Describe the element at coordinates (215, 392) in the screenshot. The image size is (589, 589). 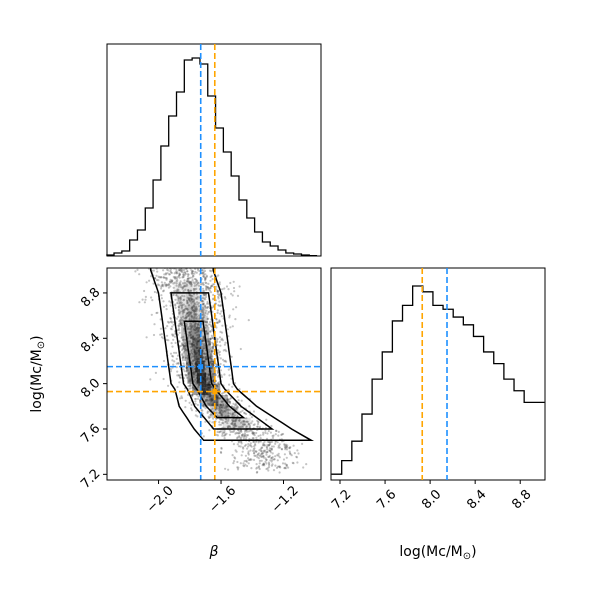
I see `marker-orange-point` at that location.